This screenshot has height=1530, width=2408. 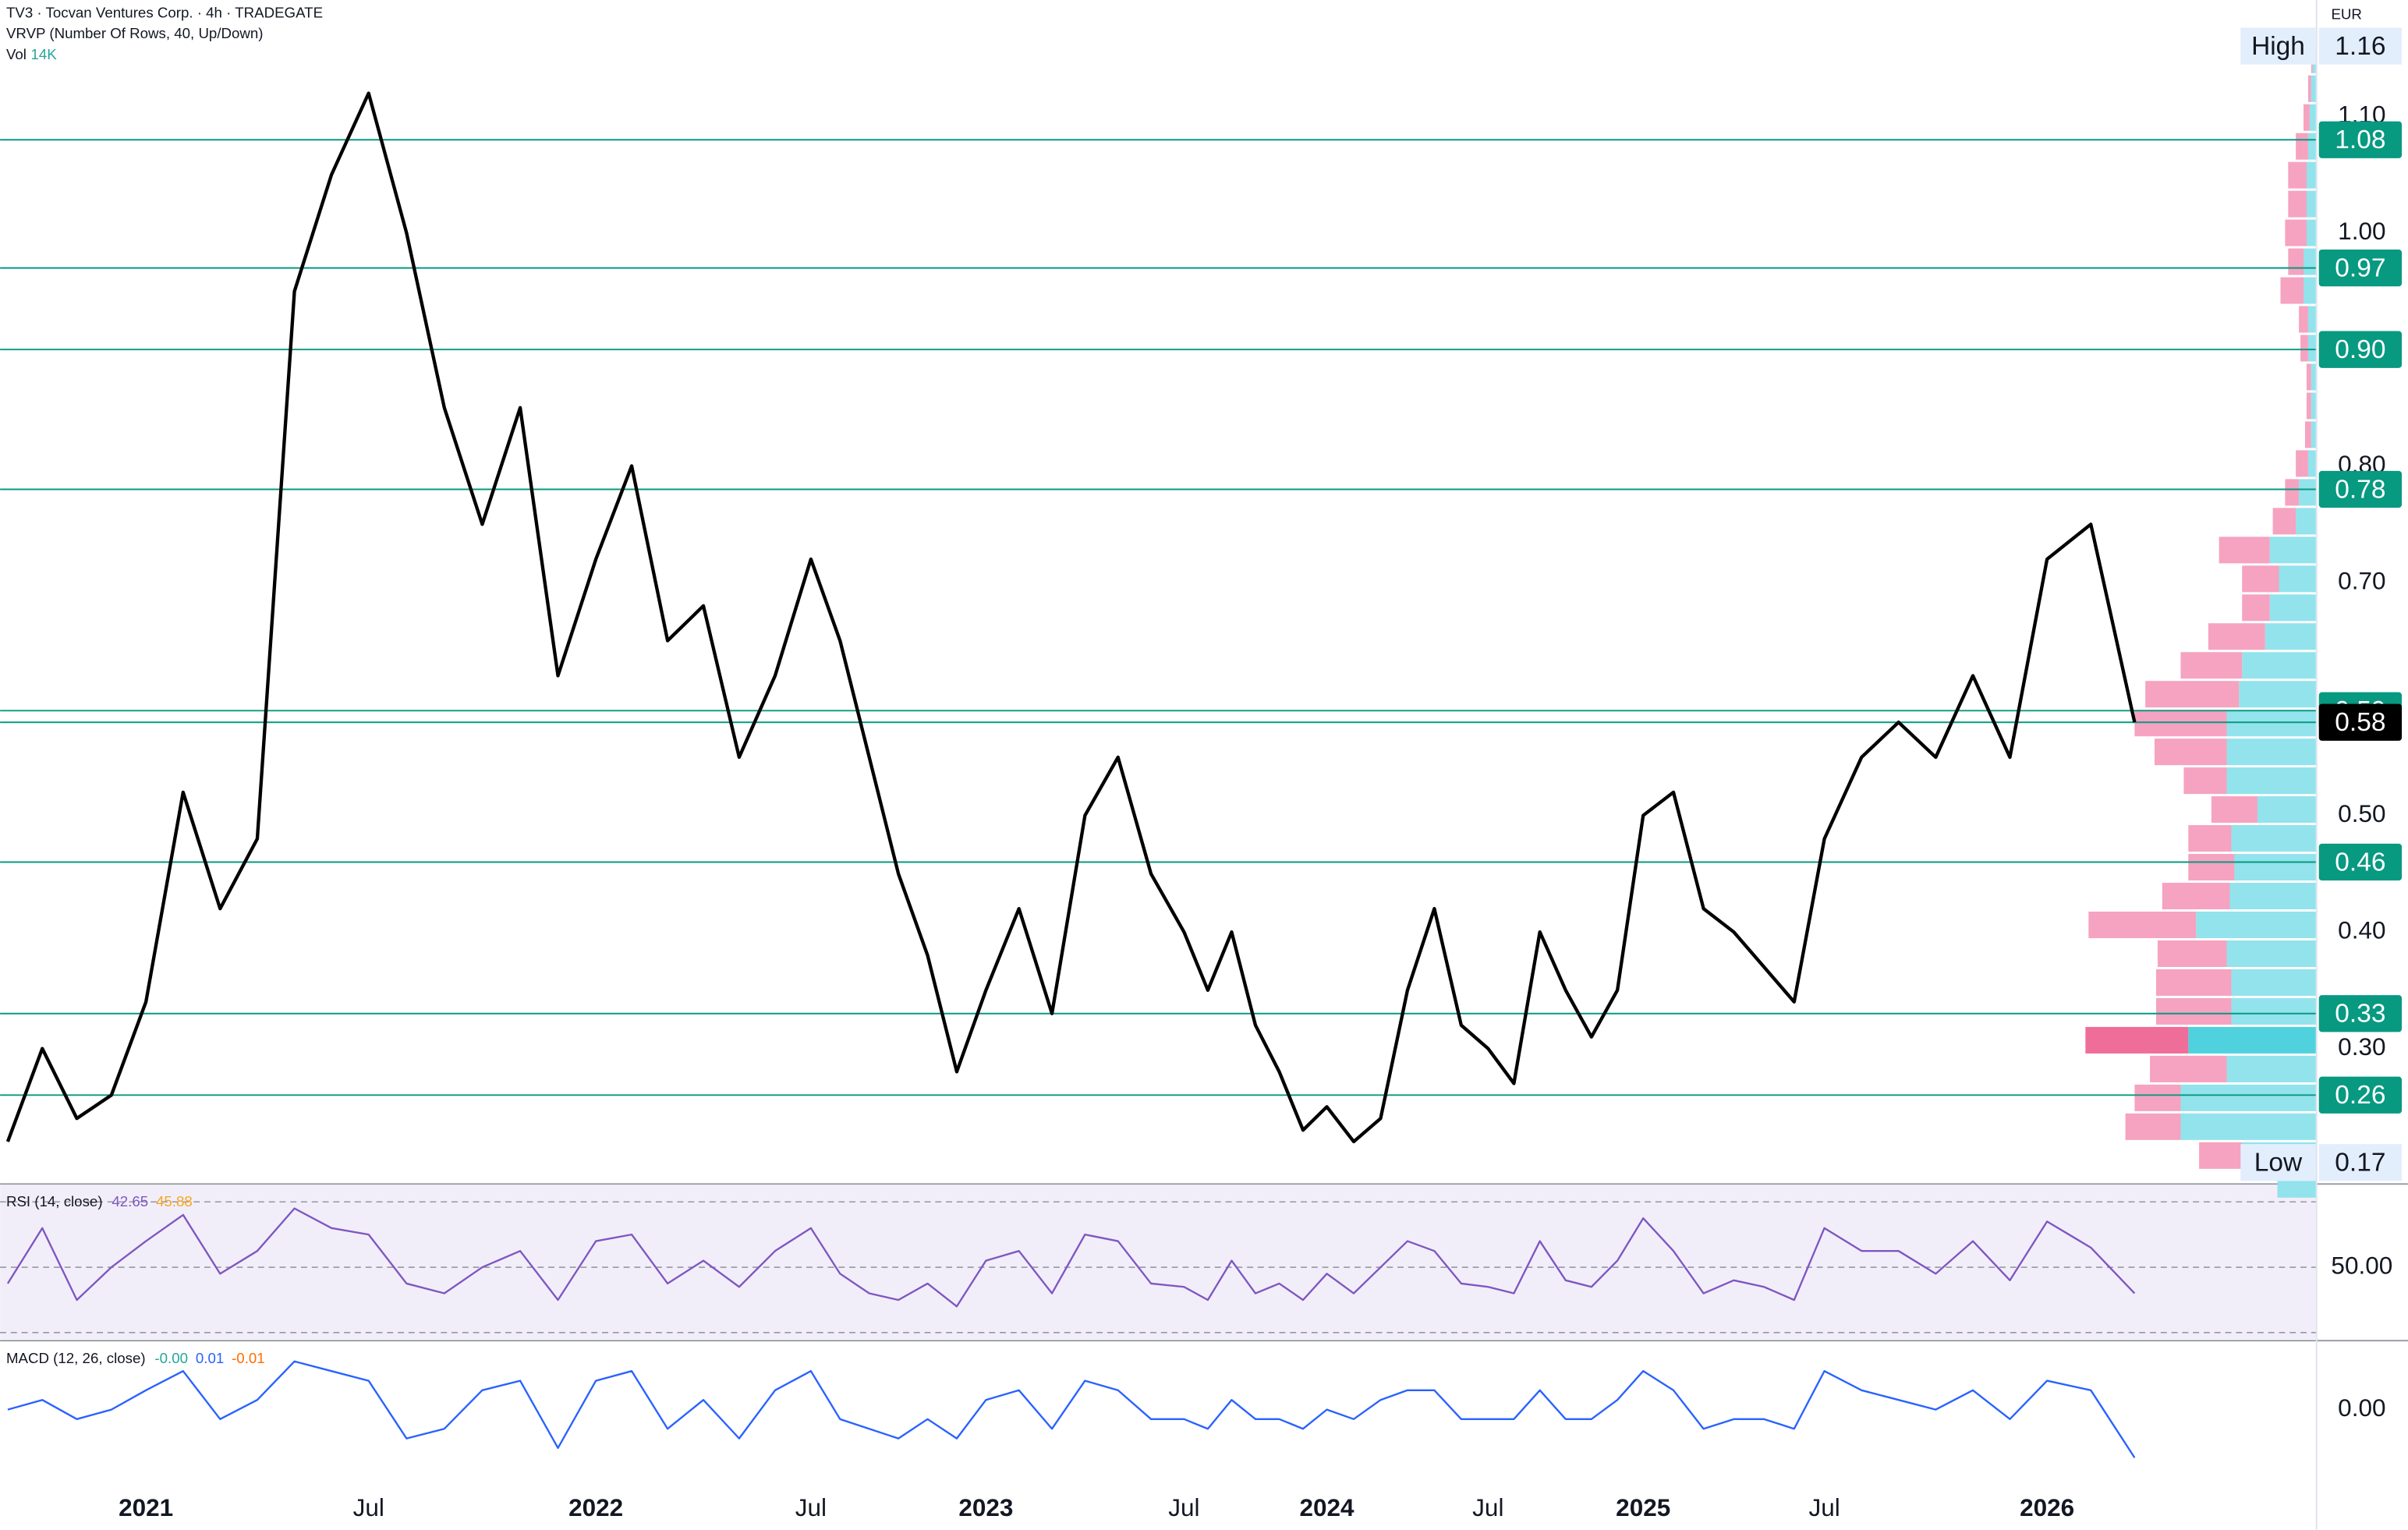 I want to click on y-tick-label: 0.40, so click(x=2361, y=930).